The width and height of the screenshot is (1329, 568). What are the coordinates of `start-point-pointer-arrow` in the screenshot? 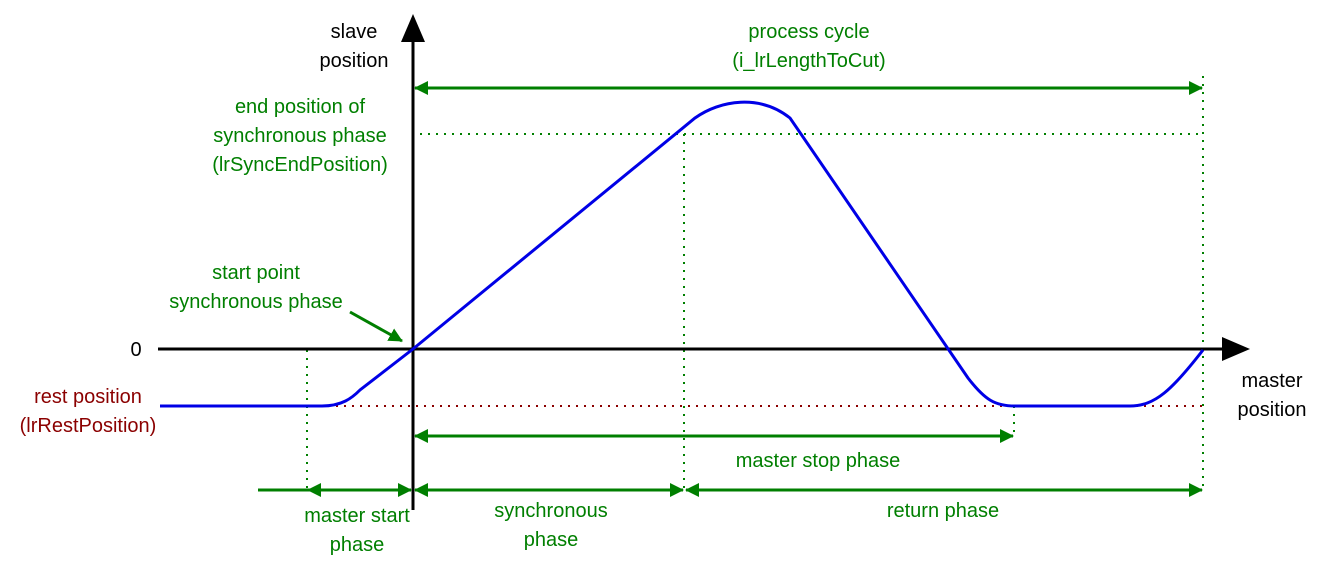 It's located at (376, 326).